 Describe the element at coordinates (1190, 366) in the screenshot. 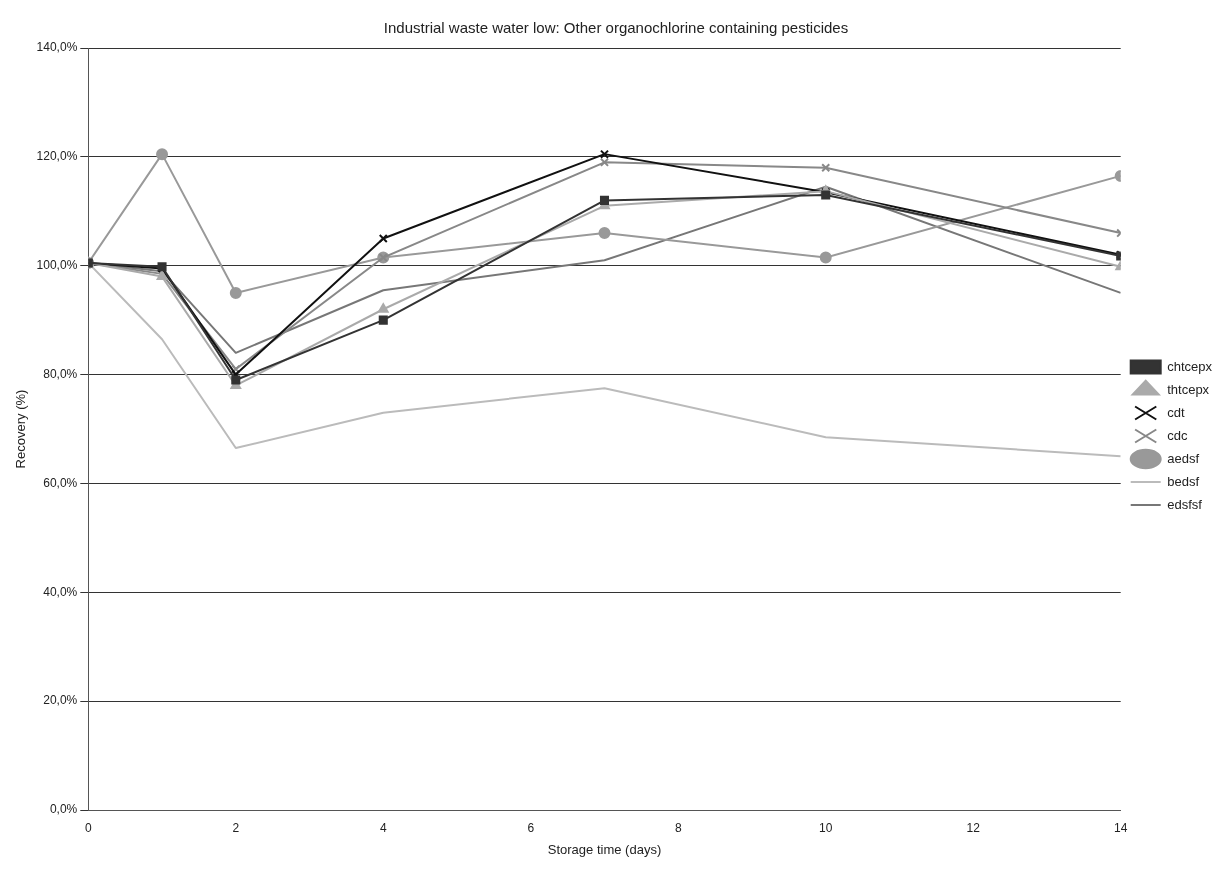

I see `legend-label: chtcepx` at that location.